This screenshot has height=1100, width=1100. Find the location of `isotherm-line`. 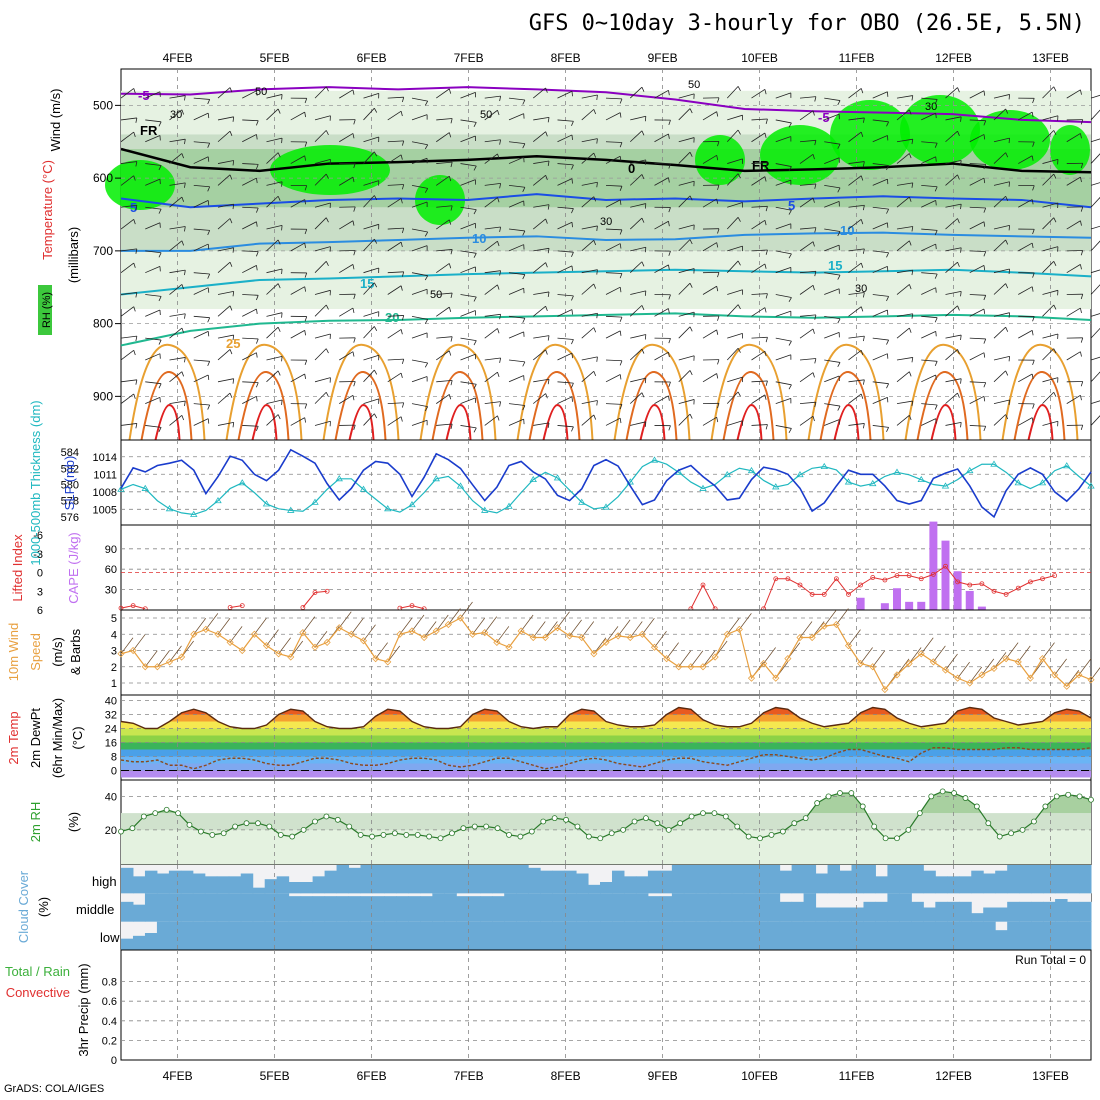

isotherm-line is located at coordinates (606, 241).